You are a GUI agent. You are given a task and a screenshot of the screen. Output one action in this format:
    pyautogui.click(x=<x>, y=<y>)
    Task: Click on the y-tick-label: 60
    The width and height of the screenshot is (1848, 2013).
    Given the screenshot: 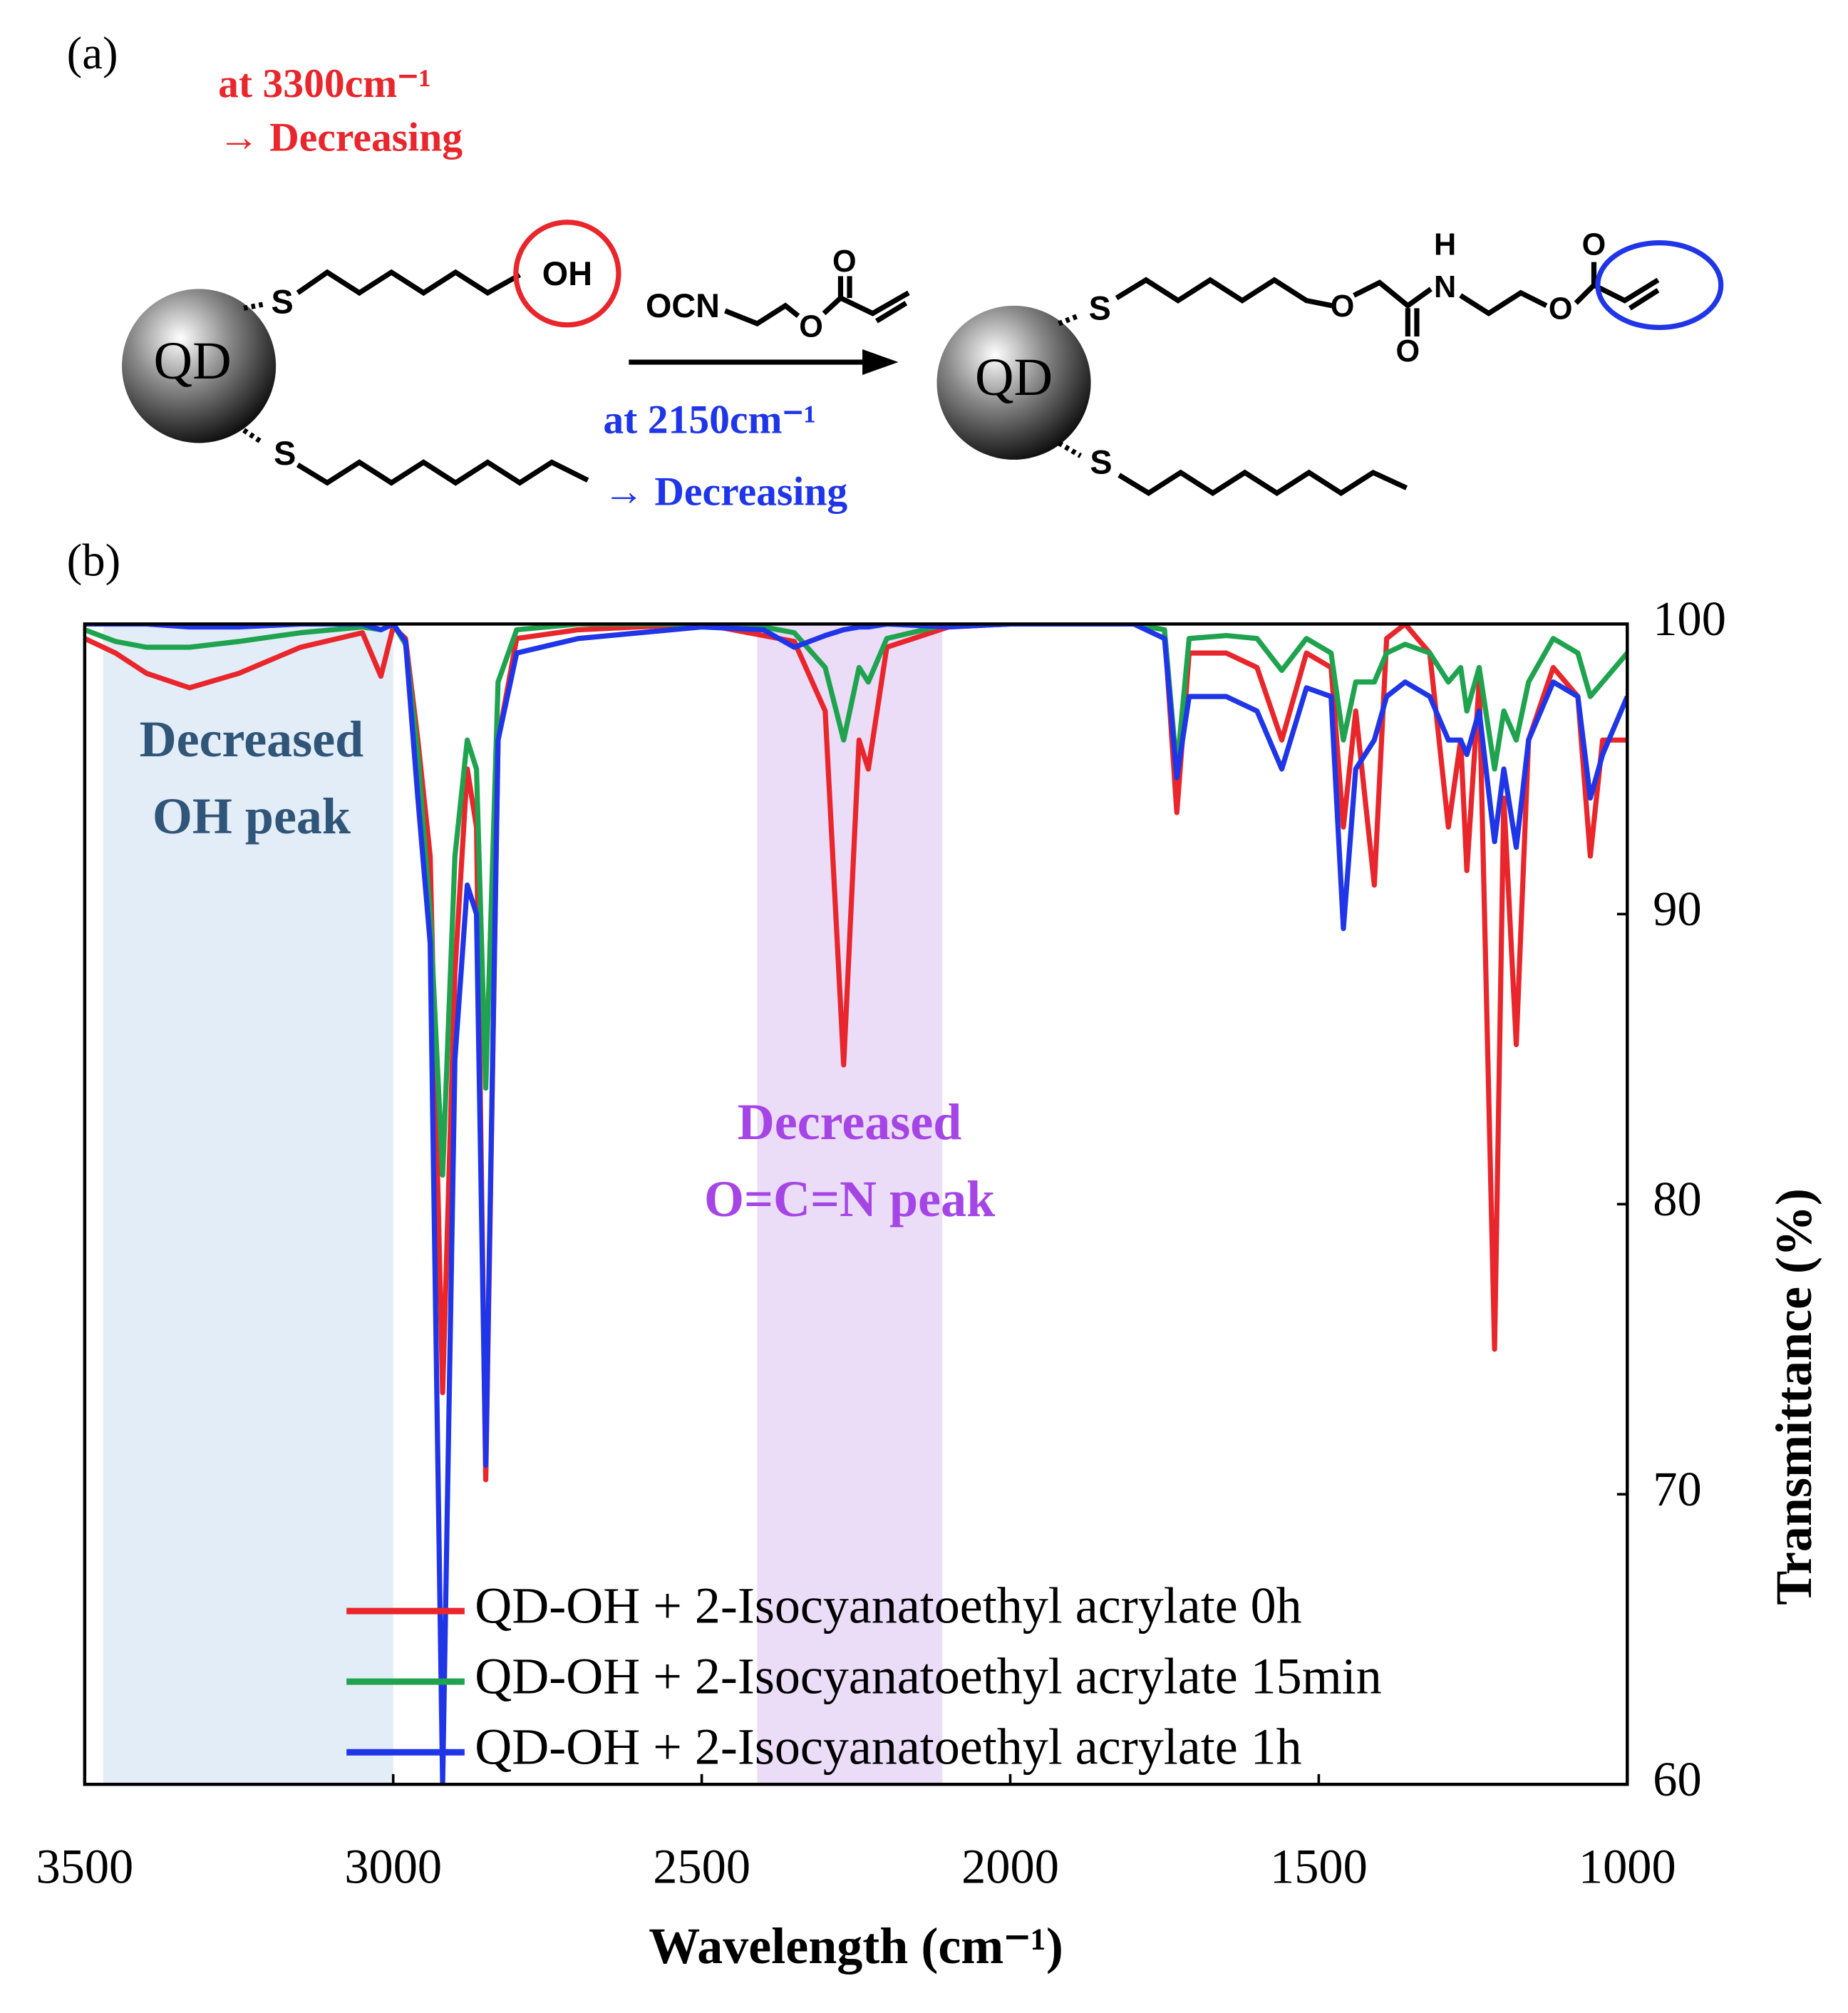 What is the action you would take?
    pyautogui.click(x=1677, y=1779)
    